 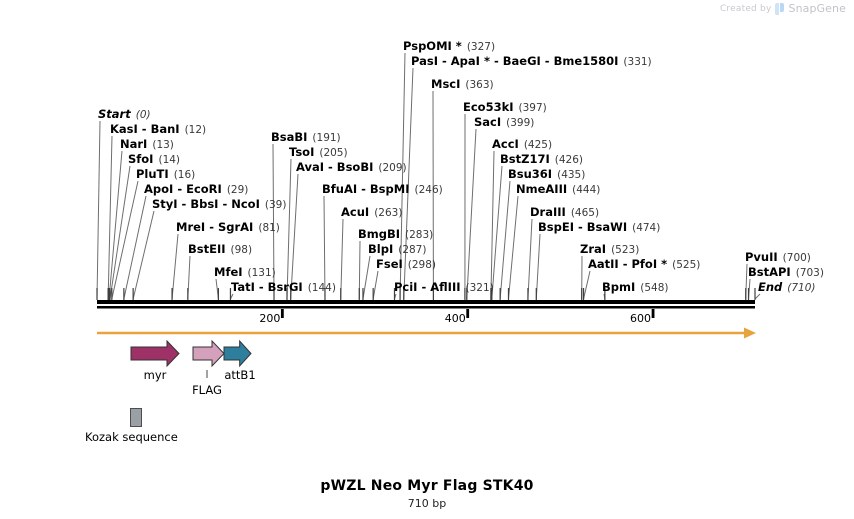 What do you see at coordinates (546, 175) in the screenshot?
I see `site-label-bsu36i: Bsu36I (435)` at bounding box center [546, 175].